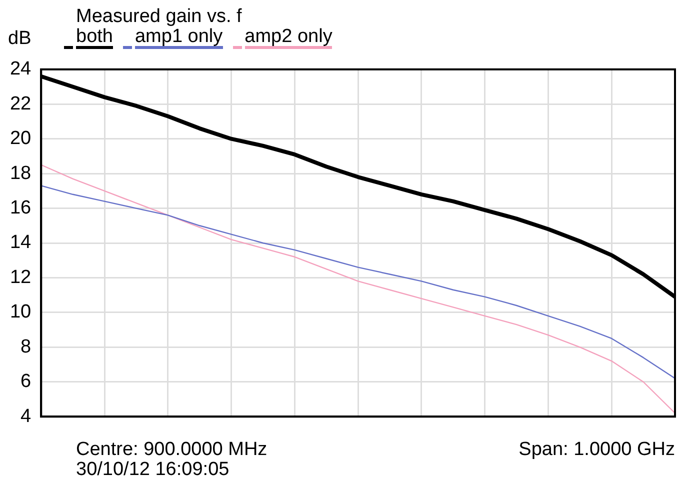  I want to click on y-tick-label: 14, so click(21, 243).